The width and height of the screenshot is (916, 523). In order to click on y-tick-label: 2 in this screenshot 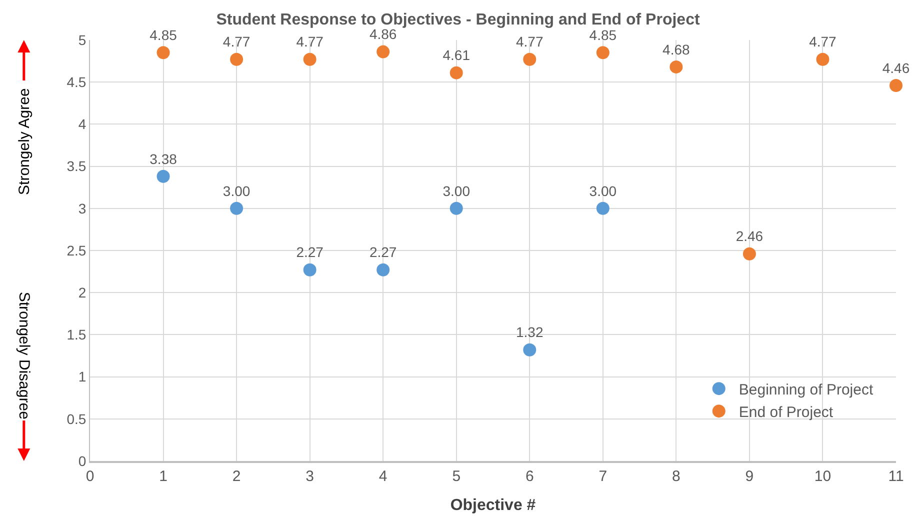, I will do `click(82, 292)`.